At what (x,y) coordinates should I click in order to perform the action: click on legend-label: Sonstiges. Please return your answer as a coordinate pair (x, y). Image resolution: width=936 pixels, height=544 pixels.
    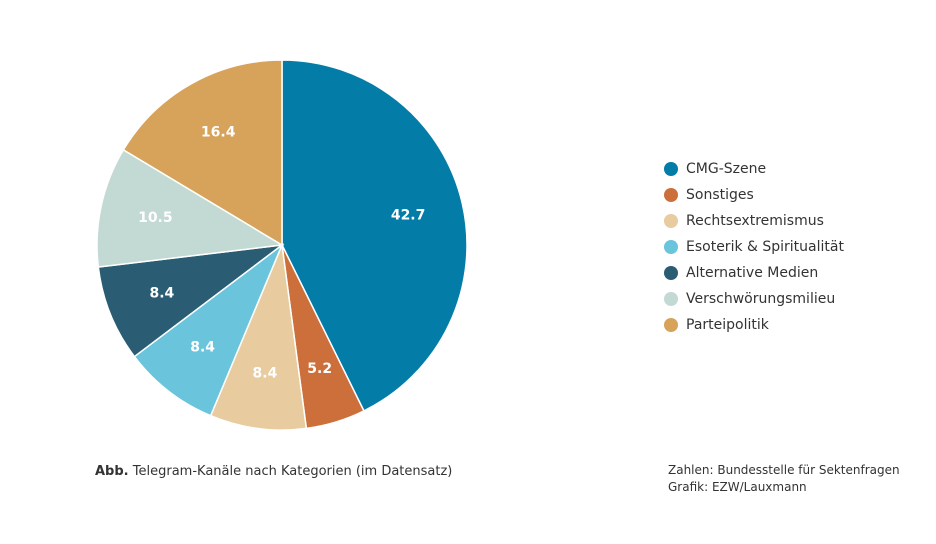
    Looking at the image, I should click on (720, 195).